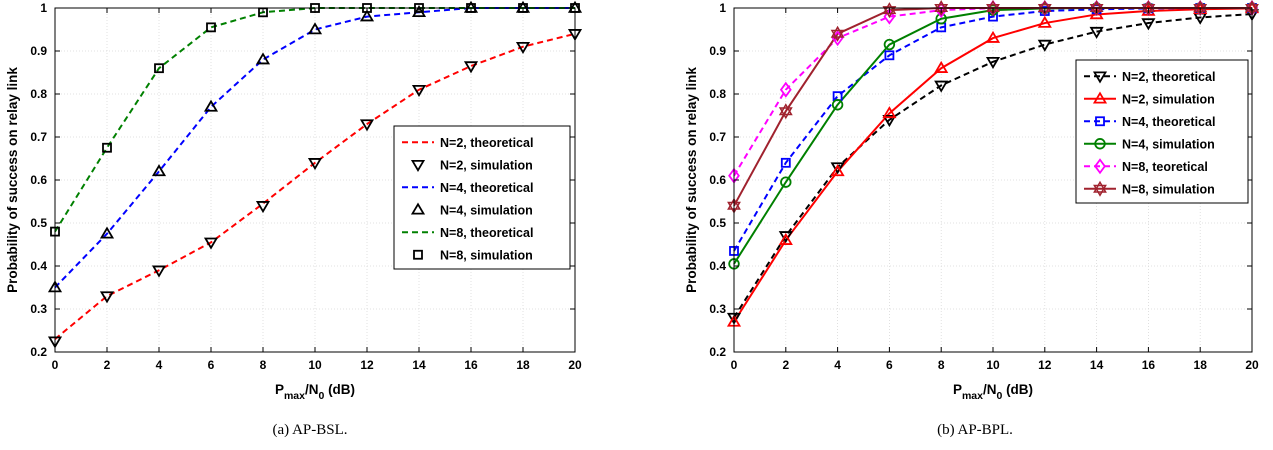  What do you see at coordinates (722, 8) in the screenshot?
I see `chart-b-y-tick-label: 1` at bounding box center [722, 8].